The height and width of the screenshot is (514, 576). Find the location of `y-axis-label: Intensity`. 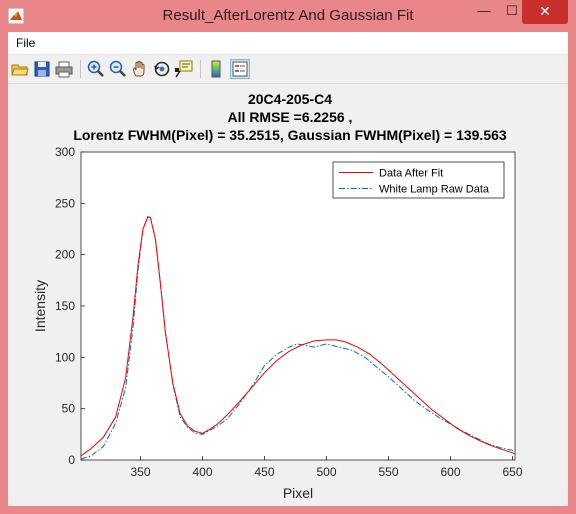

y-axis-label: Intensity is located at coordinates (40, 306).